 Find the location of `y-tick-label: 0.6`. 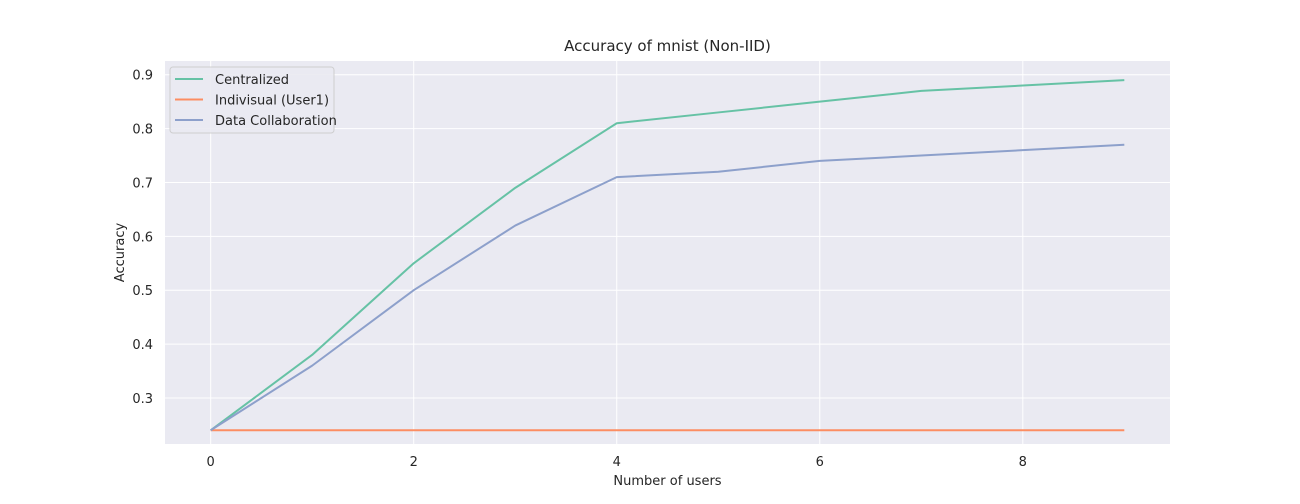

y-tick-label: 0.6 is located at coordinates (142, 237).